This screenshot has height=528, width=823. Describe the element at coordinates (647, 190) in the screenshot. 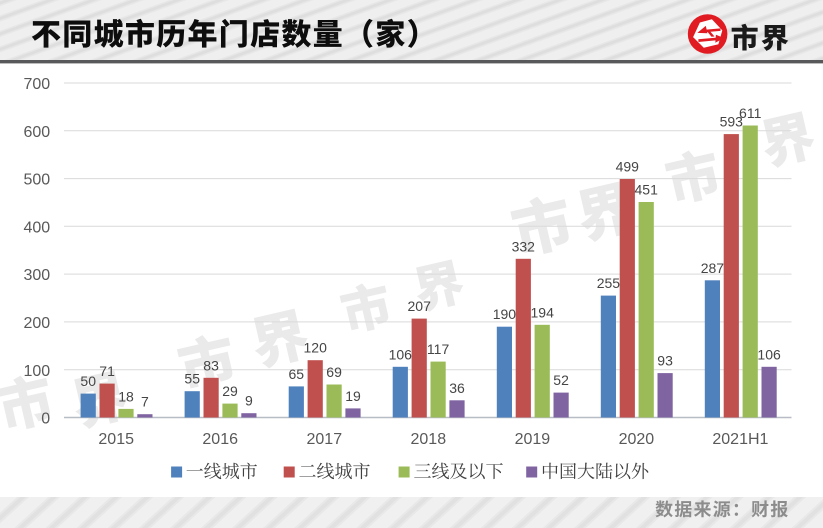

I see `svg-text: 451` at that location.